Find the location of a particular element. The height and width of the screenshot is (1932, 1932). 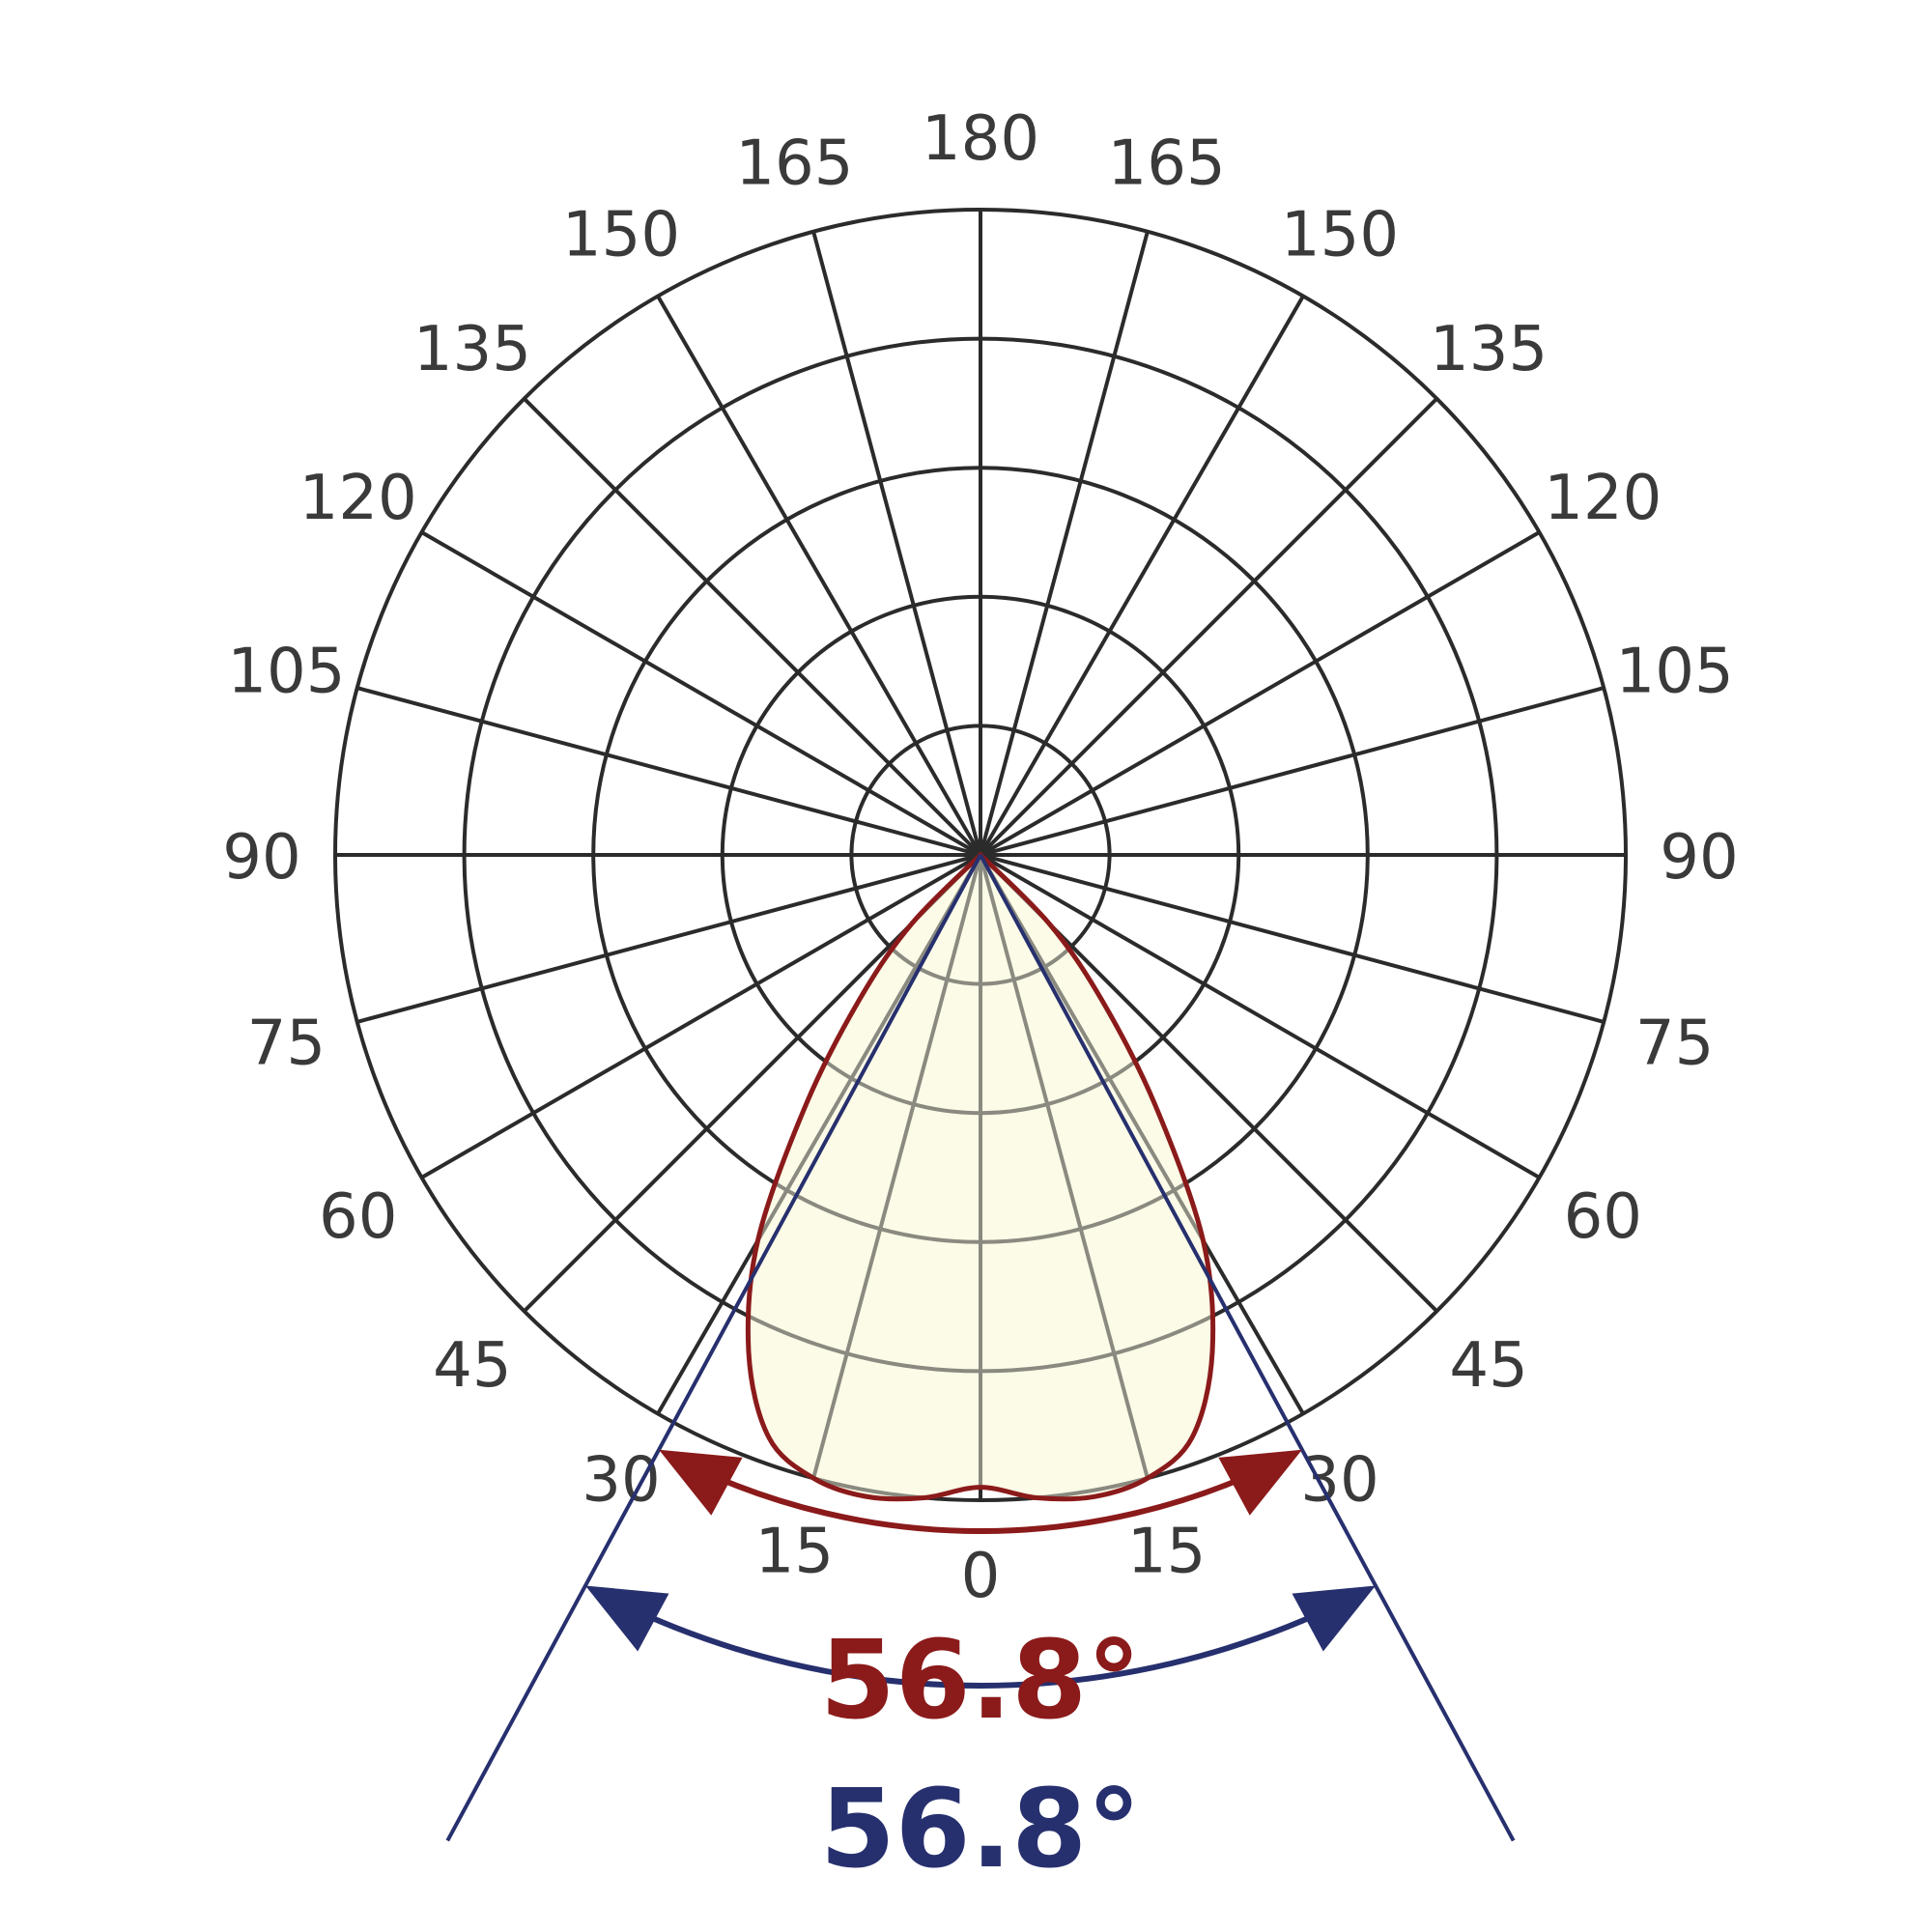

intensity-curve is located at coordinates (980, 1176).